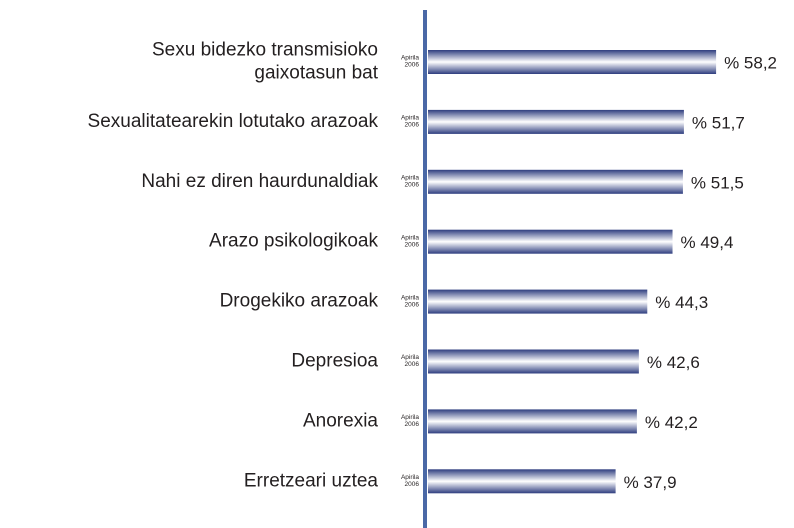 This screenshot has height=528, width=794. I want to click on value-label: % 42,6, so click(673, 362).